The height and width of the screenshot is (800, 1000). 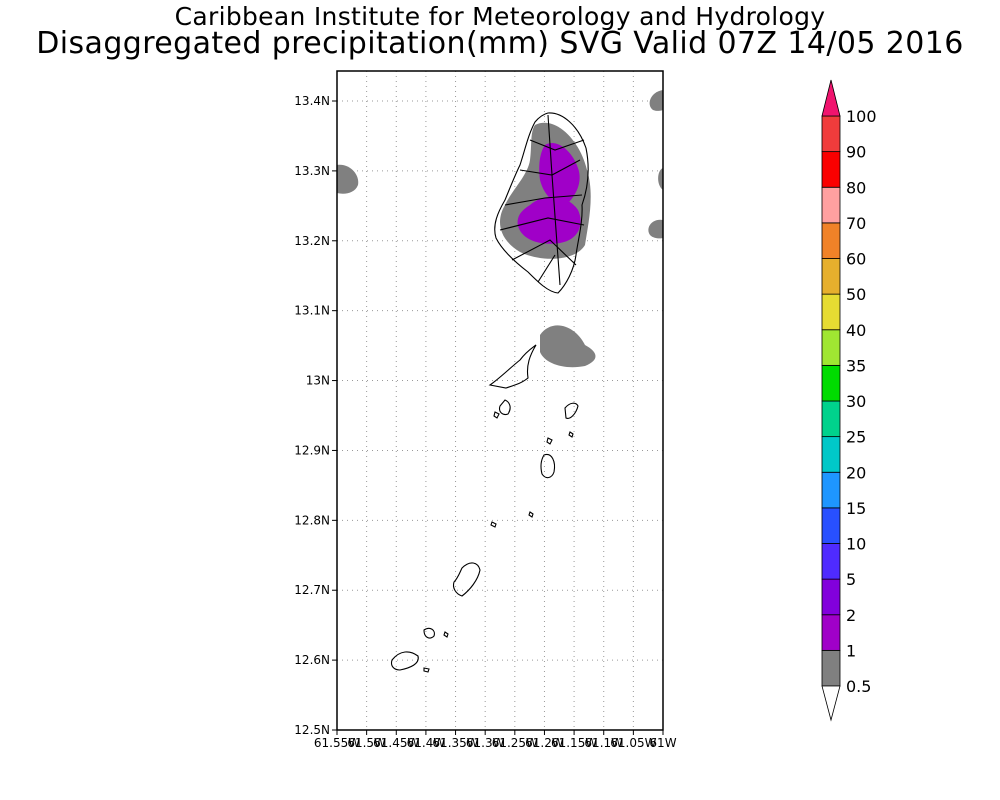 What do you see at coordinates (366, 743) in the screenshot?
I see `lon-tick-label: 61.5W` at bounding box center [366, 743].